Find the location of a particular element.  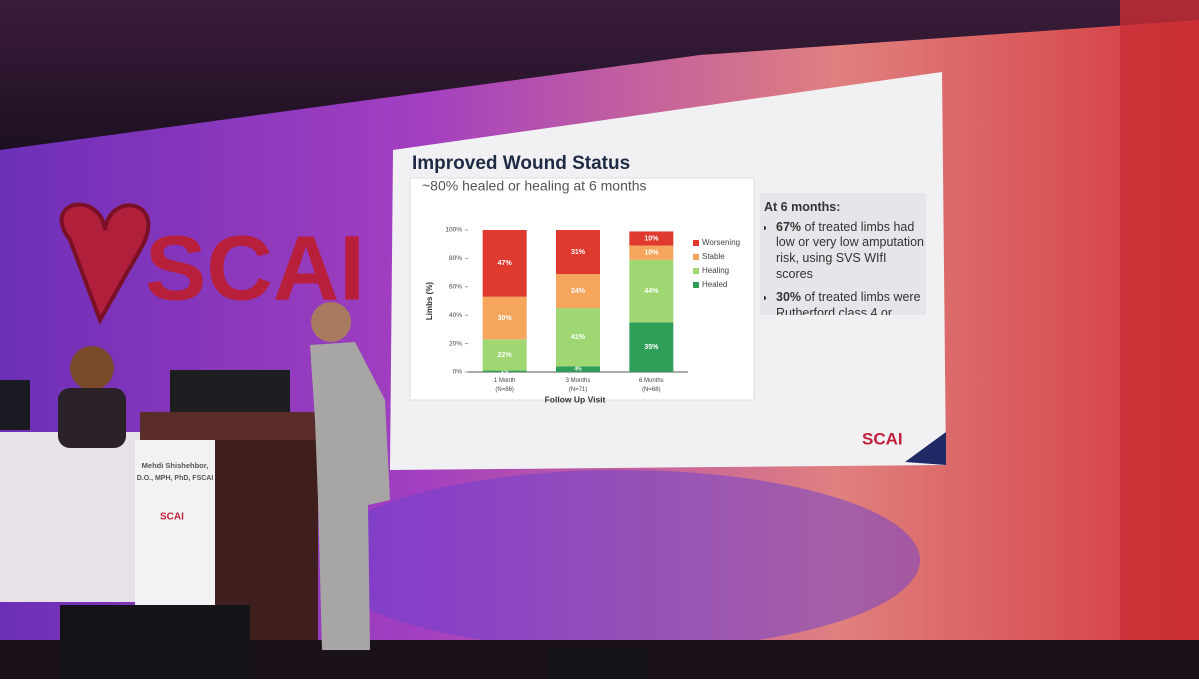

chart-title: Improved Wound Status is located at coordinates (521, 163).